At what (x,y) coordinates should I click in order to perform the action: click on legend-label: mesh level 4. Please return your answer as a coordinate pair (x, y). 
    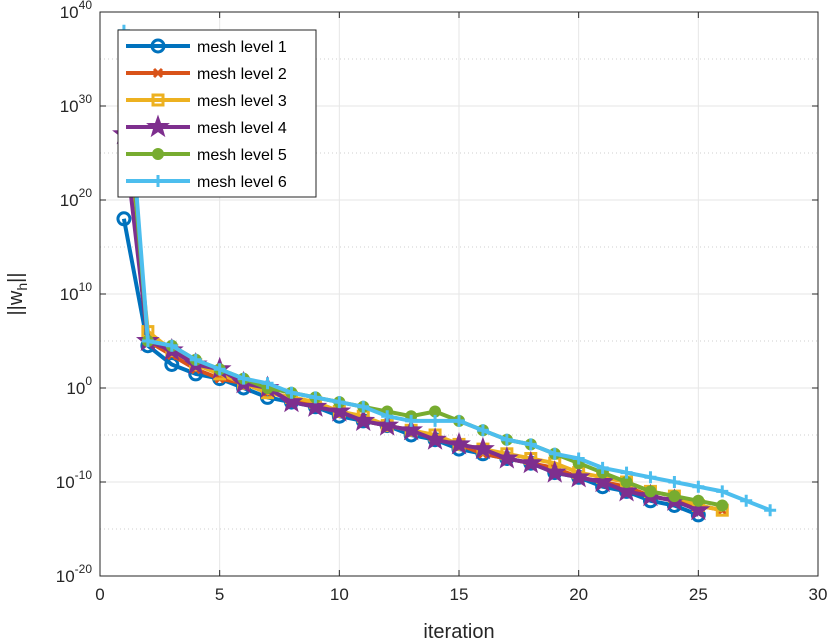
    Looking at the image, I should click on (242, 128).